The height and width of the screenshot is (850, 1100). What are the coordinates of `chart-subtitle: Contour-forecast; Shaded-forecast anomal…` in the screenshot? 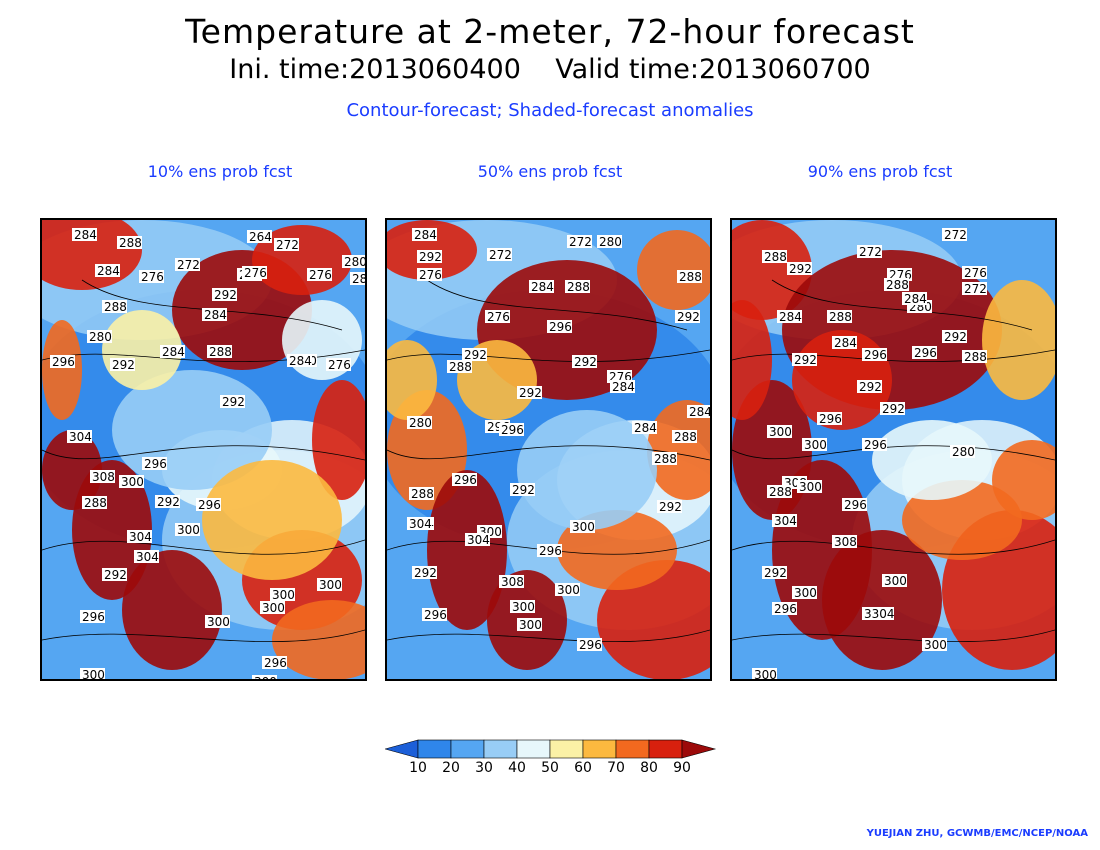 It's located at (550, 110).